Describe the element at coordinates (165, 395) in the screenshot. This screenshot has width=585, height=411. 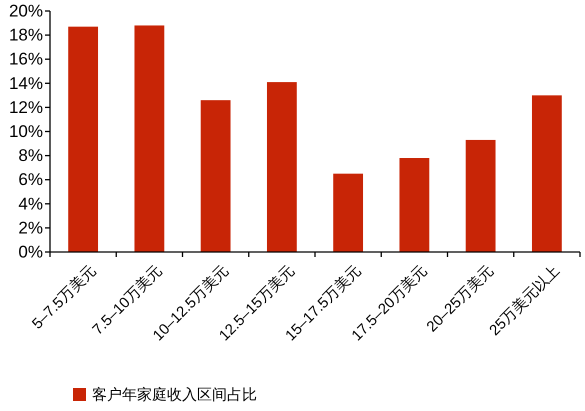
I see `legend: 客户年家庭收入区间占比` at that location.